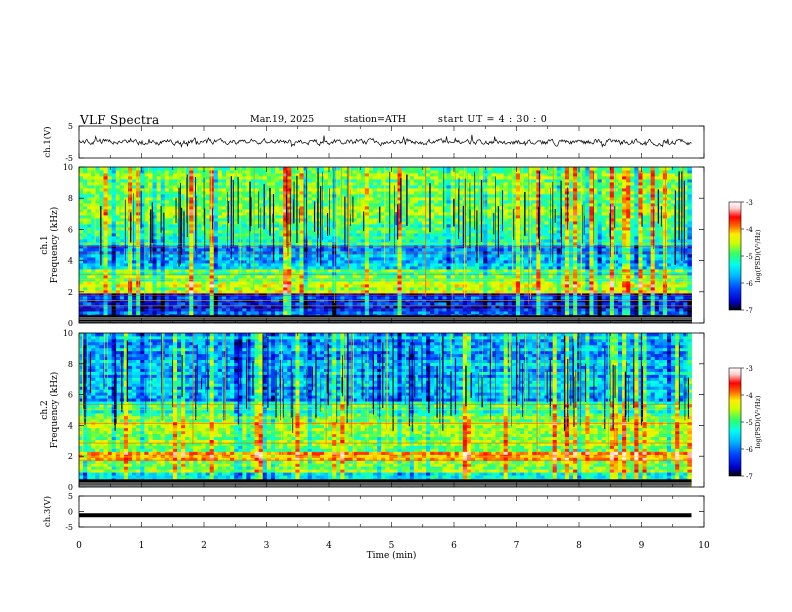 The image size is (792, 612). What do you see at coordinates (47, 141) in the screenshot?
I see `ch1-waveform-ylabel: ch.1(V)` at bounding box center [47, 141].